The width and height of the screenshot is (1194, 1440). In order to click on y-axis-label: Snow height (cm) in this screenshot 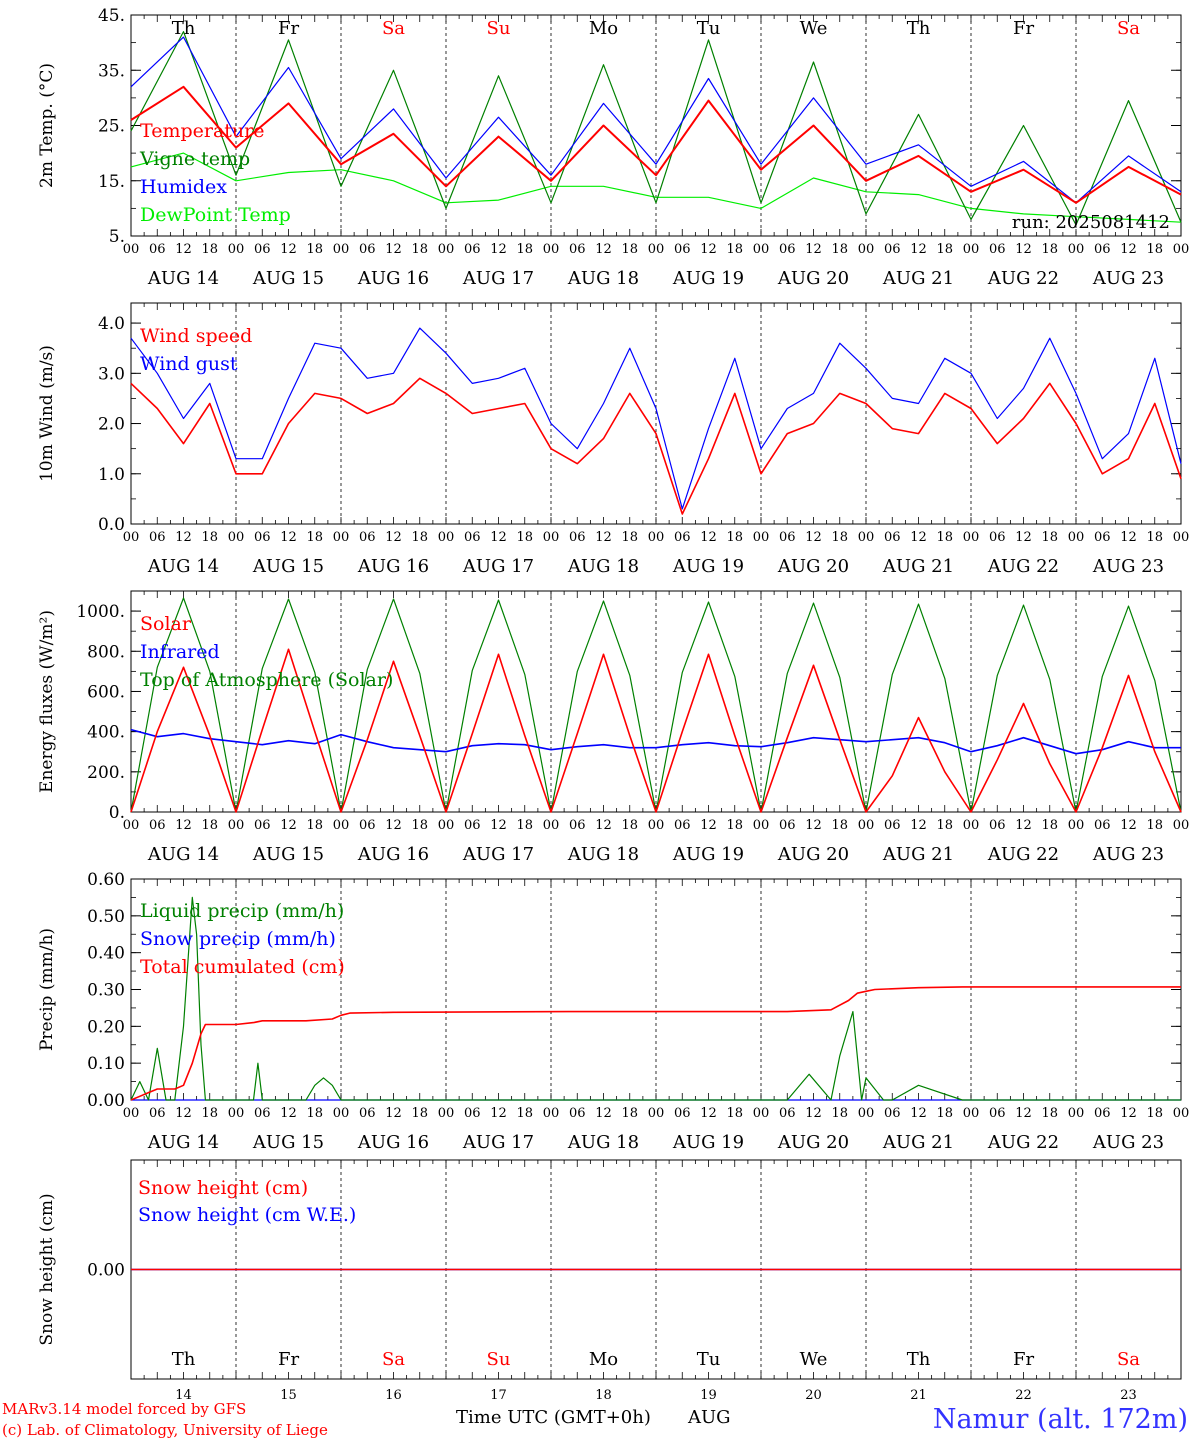, I will do `click(47, 1269)`.